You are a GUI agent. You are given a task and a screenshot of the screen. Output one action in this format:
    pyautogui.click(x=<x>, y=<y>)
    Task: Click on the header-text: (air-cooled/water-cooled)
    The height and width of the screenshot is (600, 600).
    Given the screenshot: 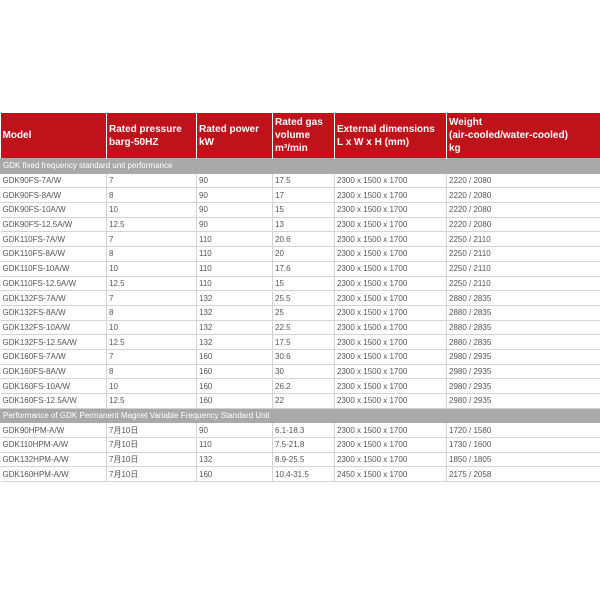 What is the action you would take?
    pyautogui.click(x=508, y=135)
    